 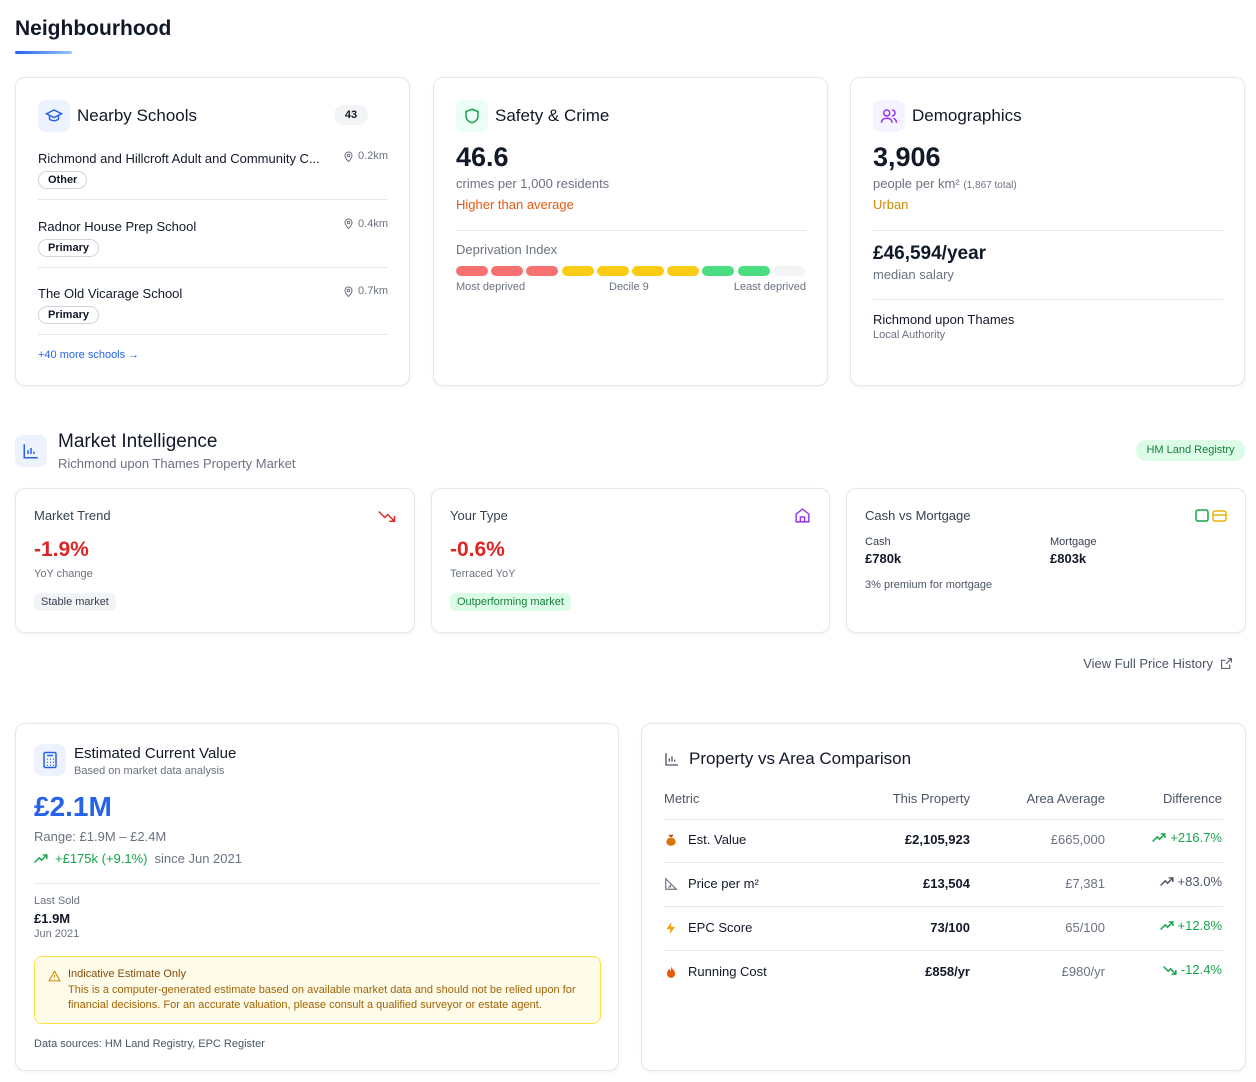 I want to click on last-sold-label: Last Sold, so click(x=57, y=901).